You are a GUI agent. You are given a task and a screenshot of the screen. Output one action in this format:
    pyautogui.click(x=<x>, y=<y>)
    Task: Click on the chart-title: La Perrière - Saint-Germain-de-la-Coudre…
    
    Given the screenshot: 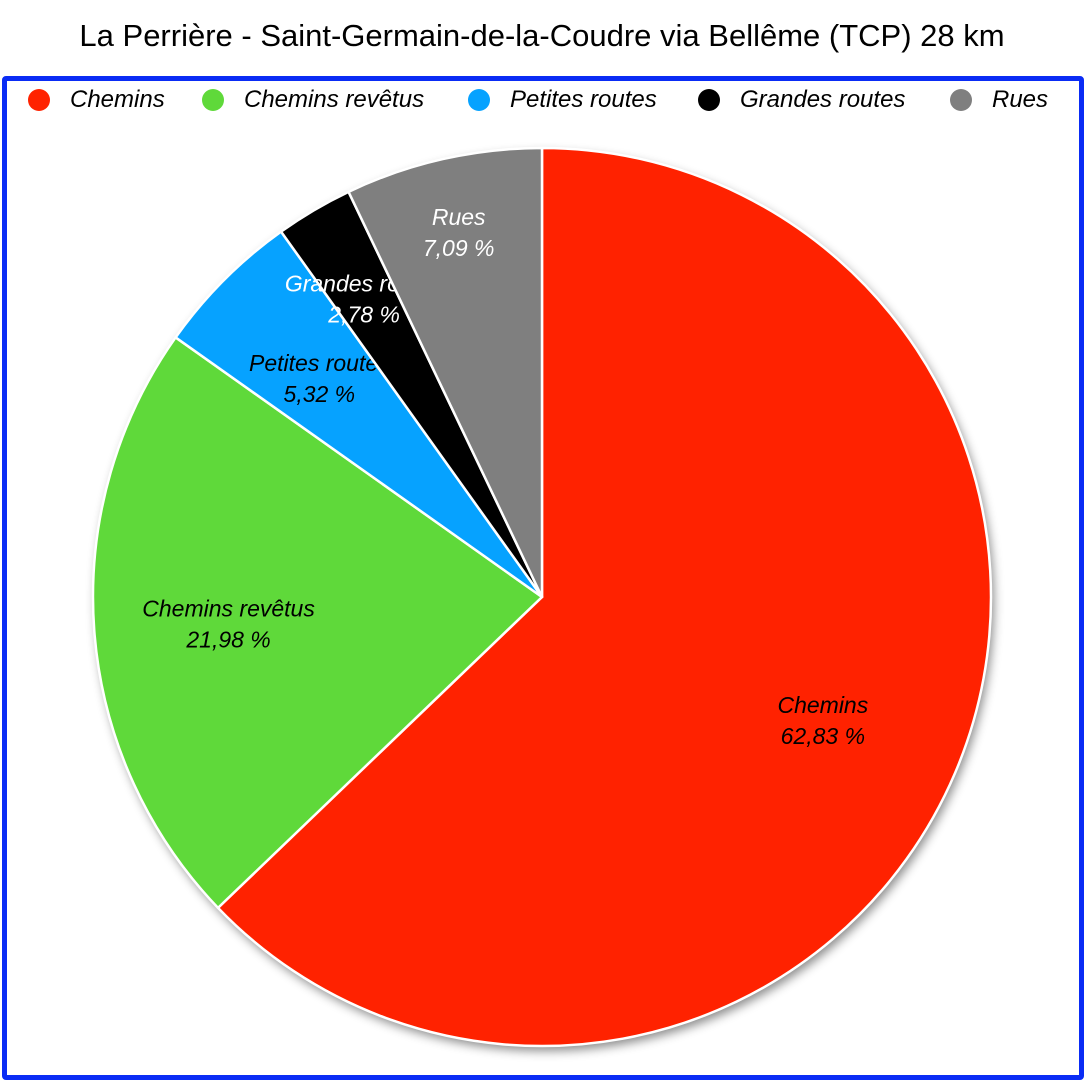 What is the action you would take?
    pyautogui.click(x=542, y=35)
    